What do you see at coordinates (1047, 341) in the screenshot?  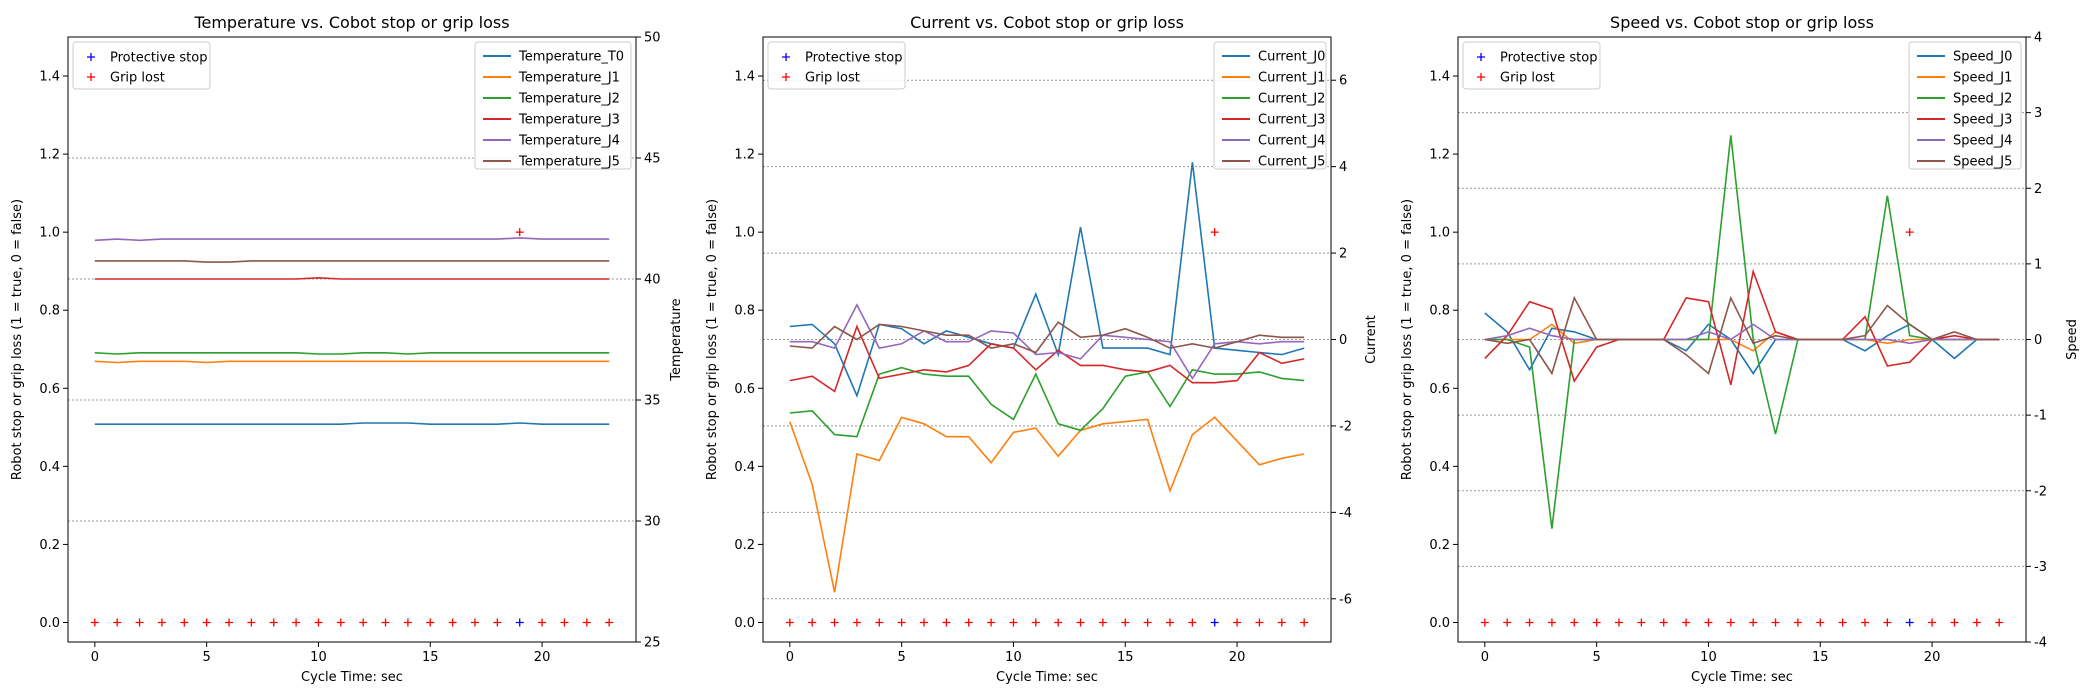 I see `series-line-current-j4` at bounding box center [1047, 341].